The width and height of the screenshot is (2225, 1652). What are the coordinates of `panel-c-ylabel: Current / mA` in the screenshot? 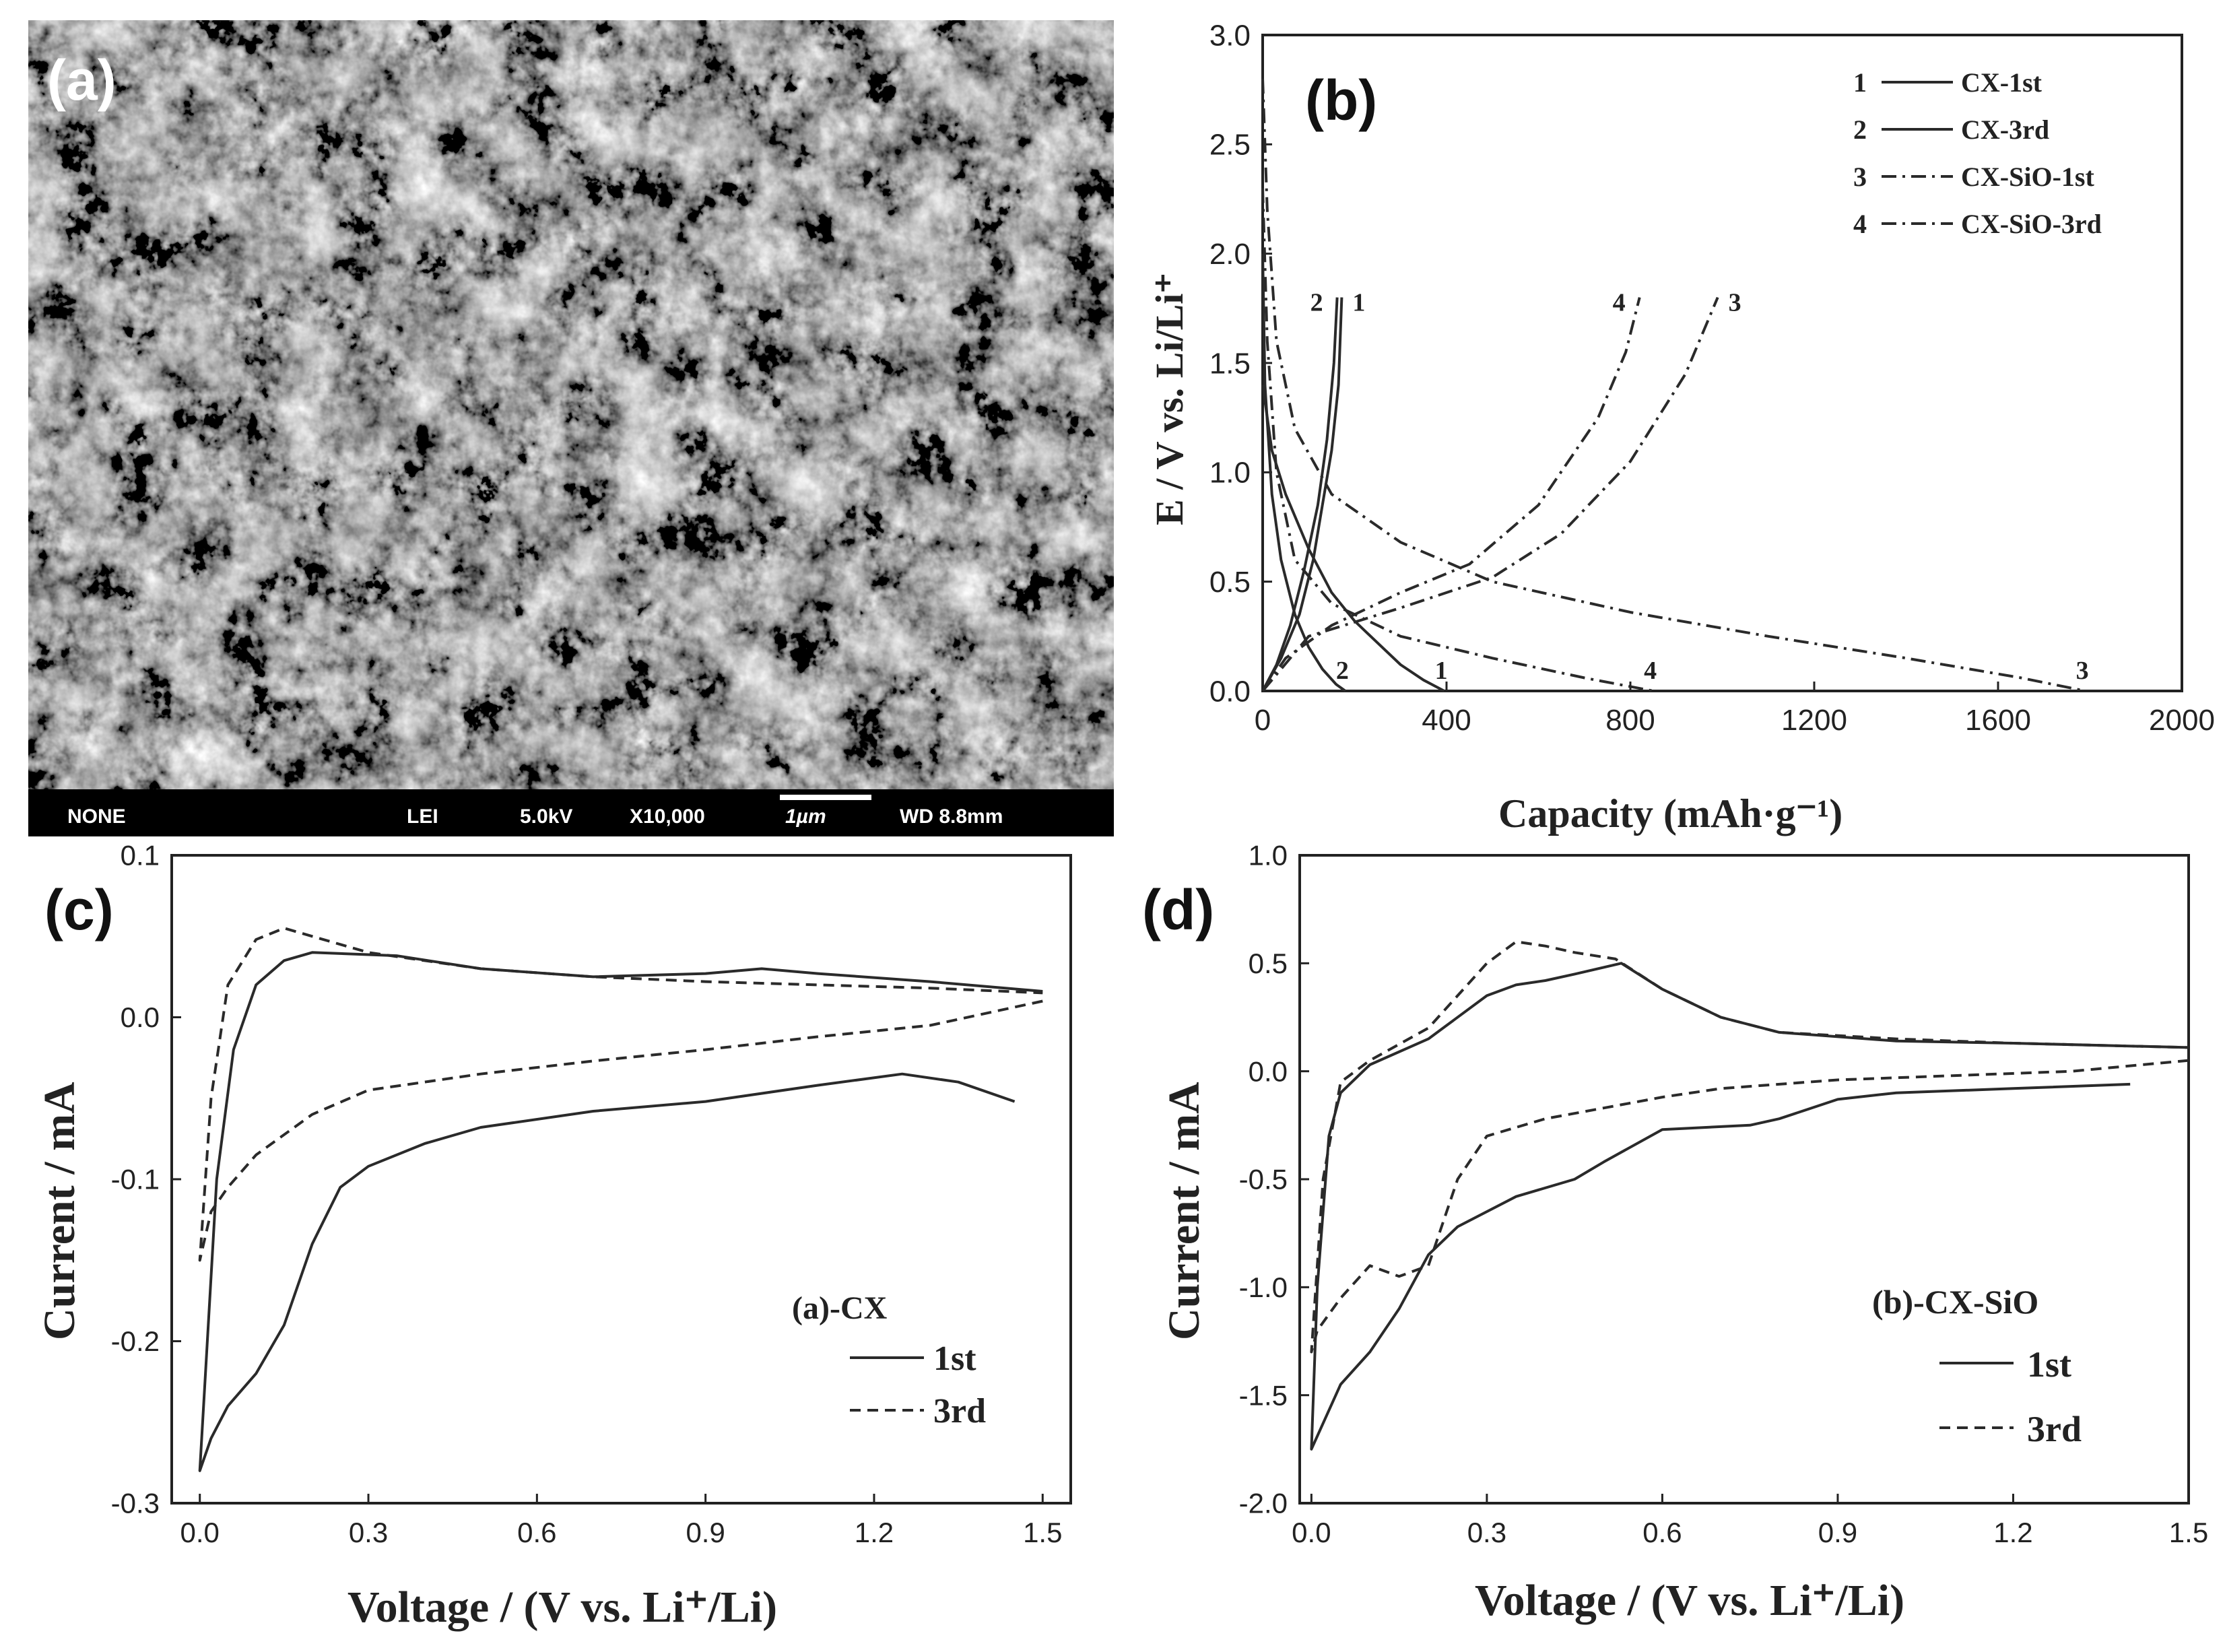 It's located at (59, 1211).